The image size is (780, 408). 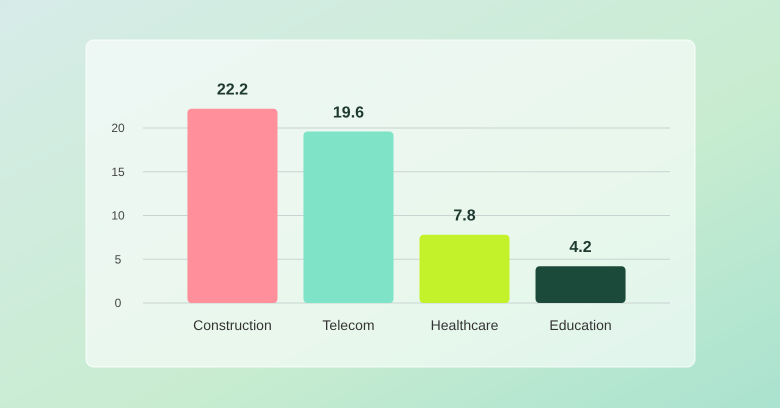 I want to click on data-label: 19.6, so click(x=348, y=113).